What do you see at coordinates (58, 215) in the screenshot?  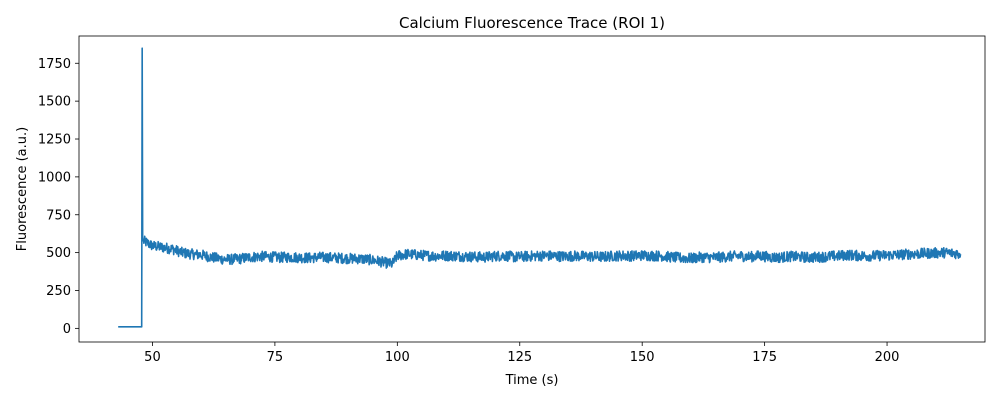 I see `y-tick-label: 750` at bounding box center [58, 215].